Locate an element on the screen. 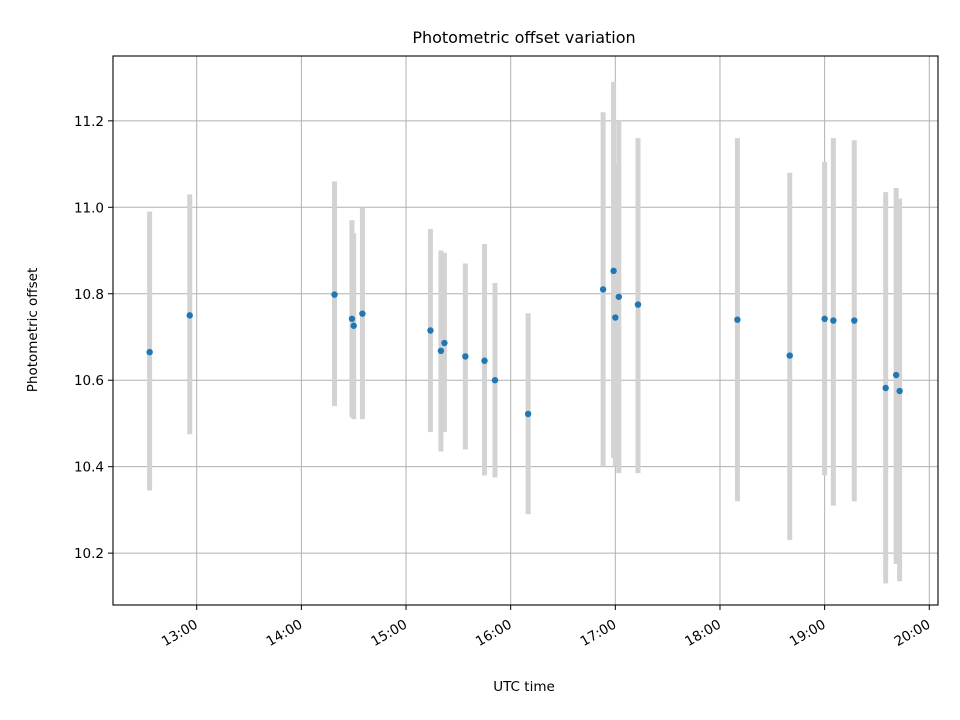 The width and height of the screenshot is (960, 720). y-tick-label: 10.4 is located at coordinates (89, 468).